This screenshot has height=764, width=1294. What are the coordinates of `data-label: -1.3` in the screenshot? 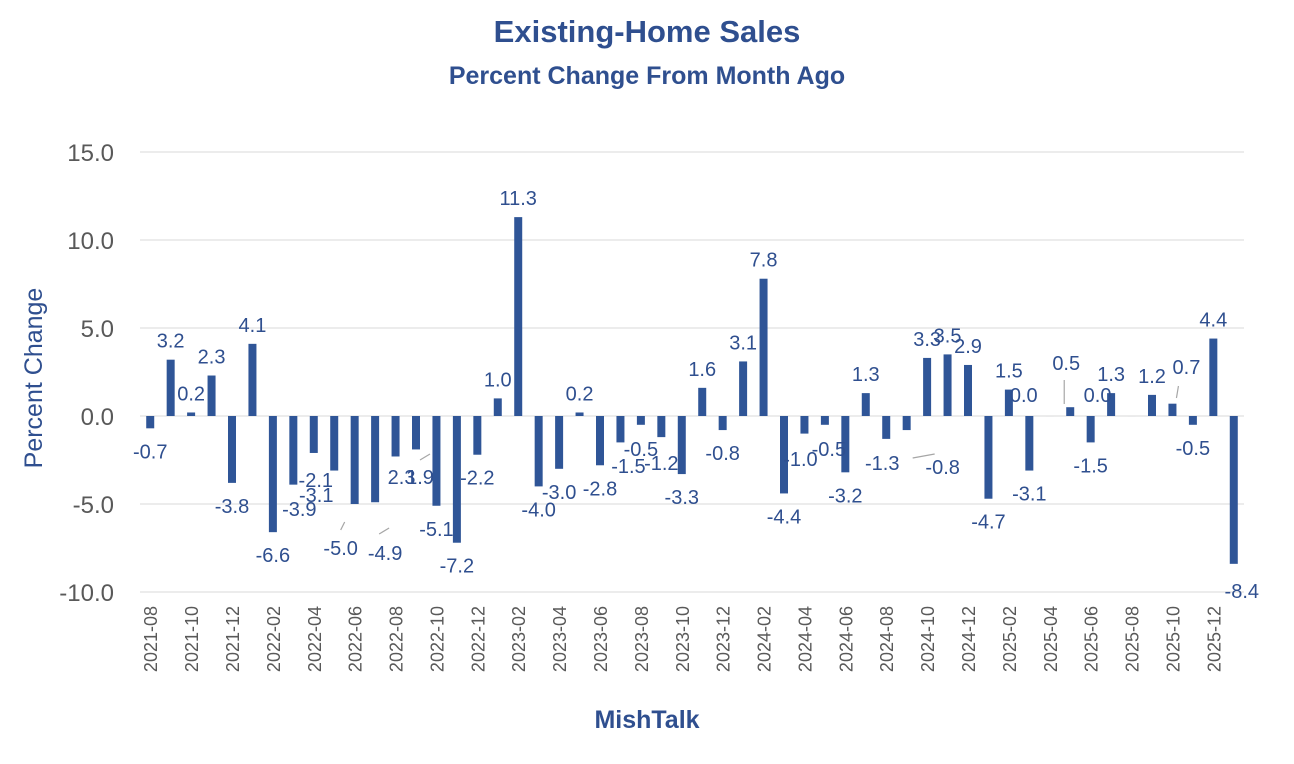 It's located at (882, 464).